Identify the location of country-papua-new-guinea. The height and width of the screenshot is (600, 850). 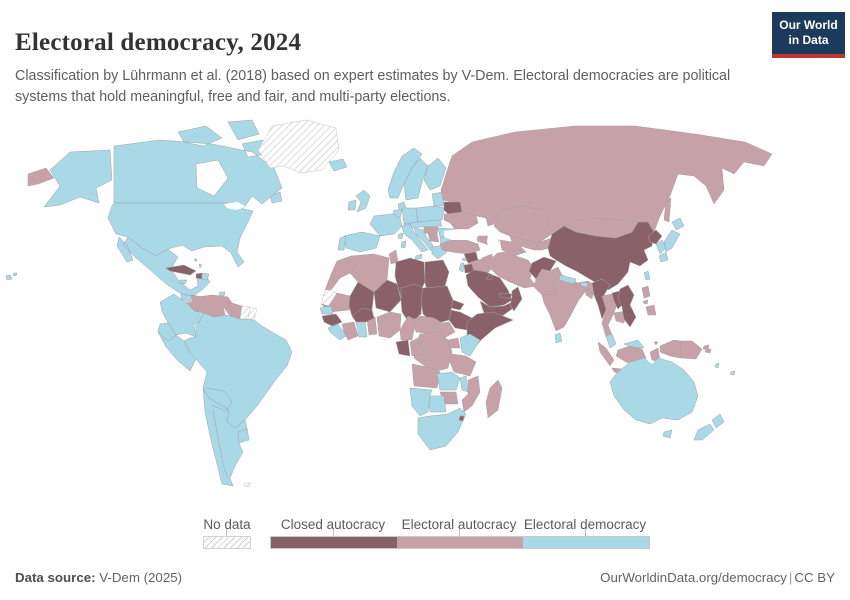
(695, 350).